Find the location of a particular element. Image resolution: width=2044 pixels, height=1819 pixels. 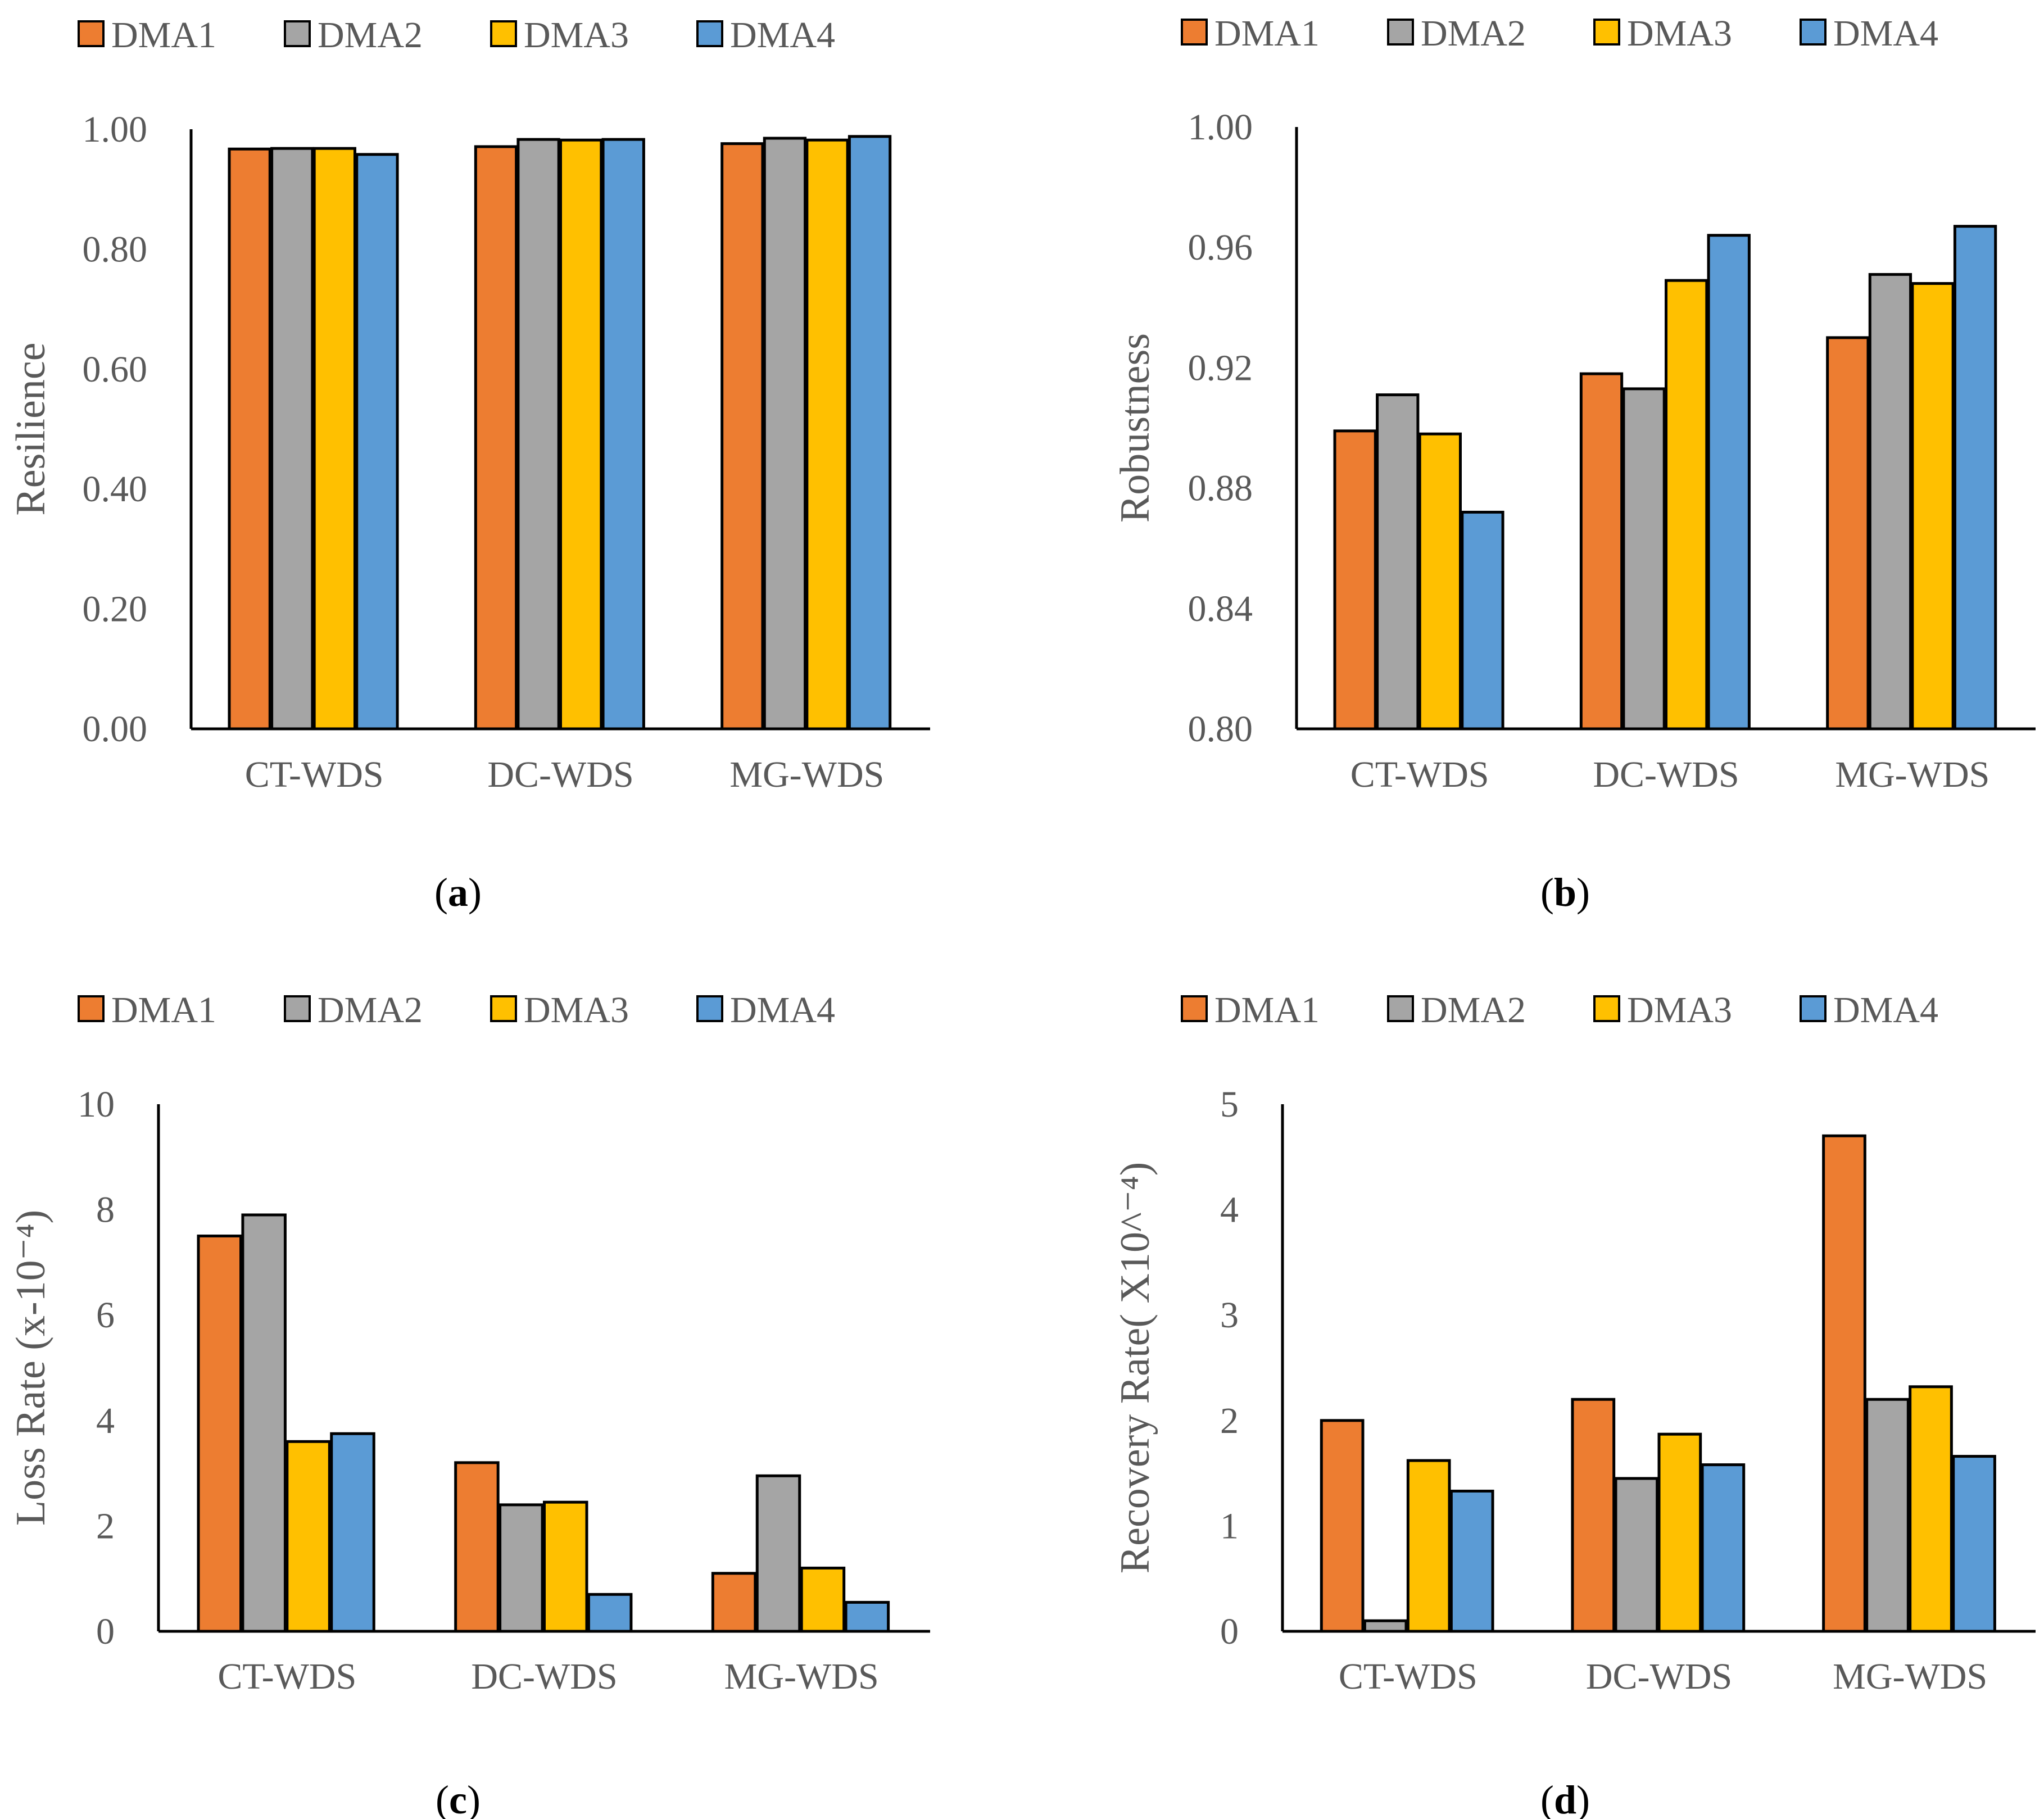

y-tick-label: 0.00 is located at coordinates (115, 730).